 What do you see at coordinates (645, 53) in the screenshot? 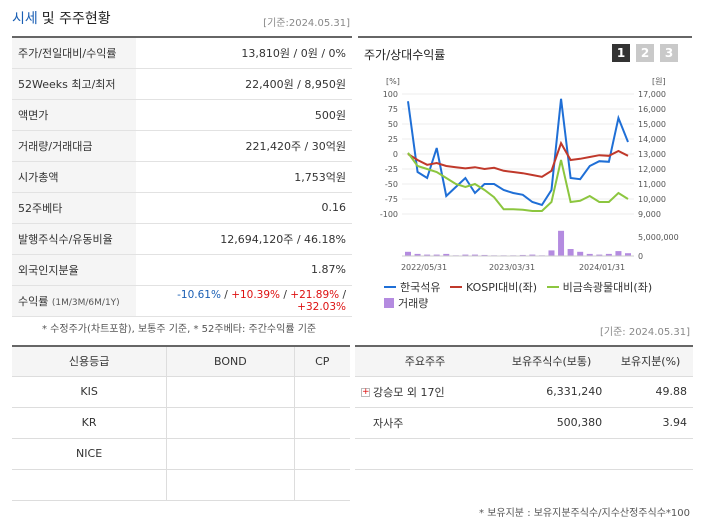
I see `chart-tab-2: 2` at bounding box center [645, 53].